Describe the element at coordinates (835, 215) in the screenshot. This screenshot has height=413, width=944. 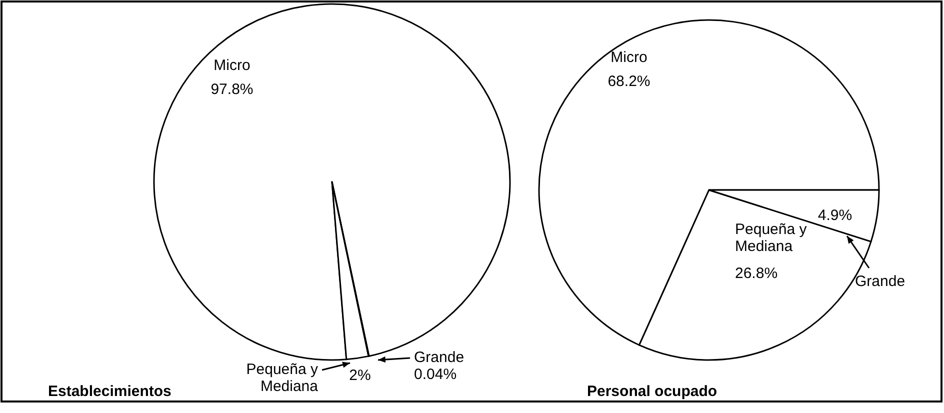
I see `data-label: 4.9%` at that location.